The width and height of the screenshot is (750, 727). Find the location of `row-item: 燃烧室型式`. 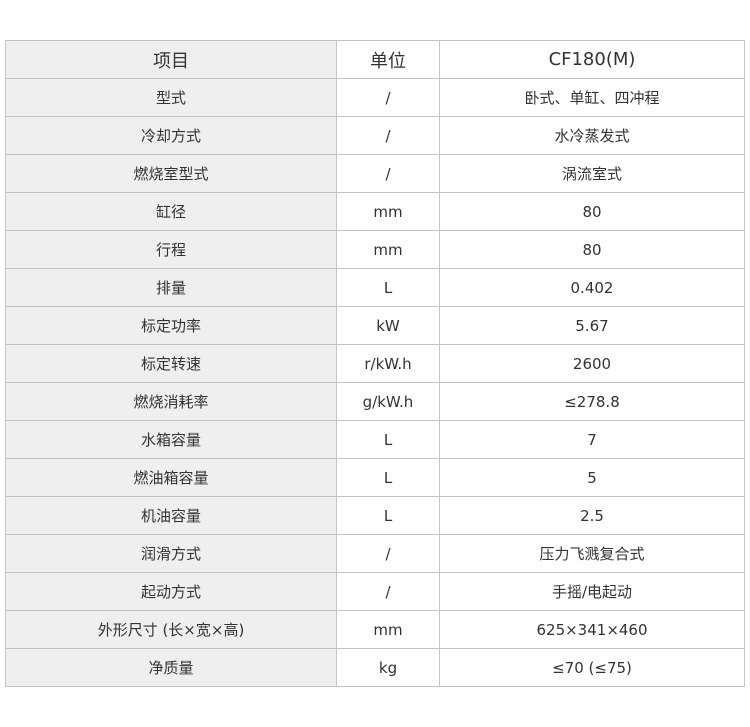

row-item: 燃烧室型式 is located at coordinates (171, 173).